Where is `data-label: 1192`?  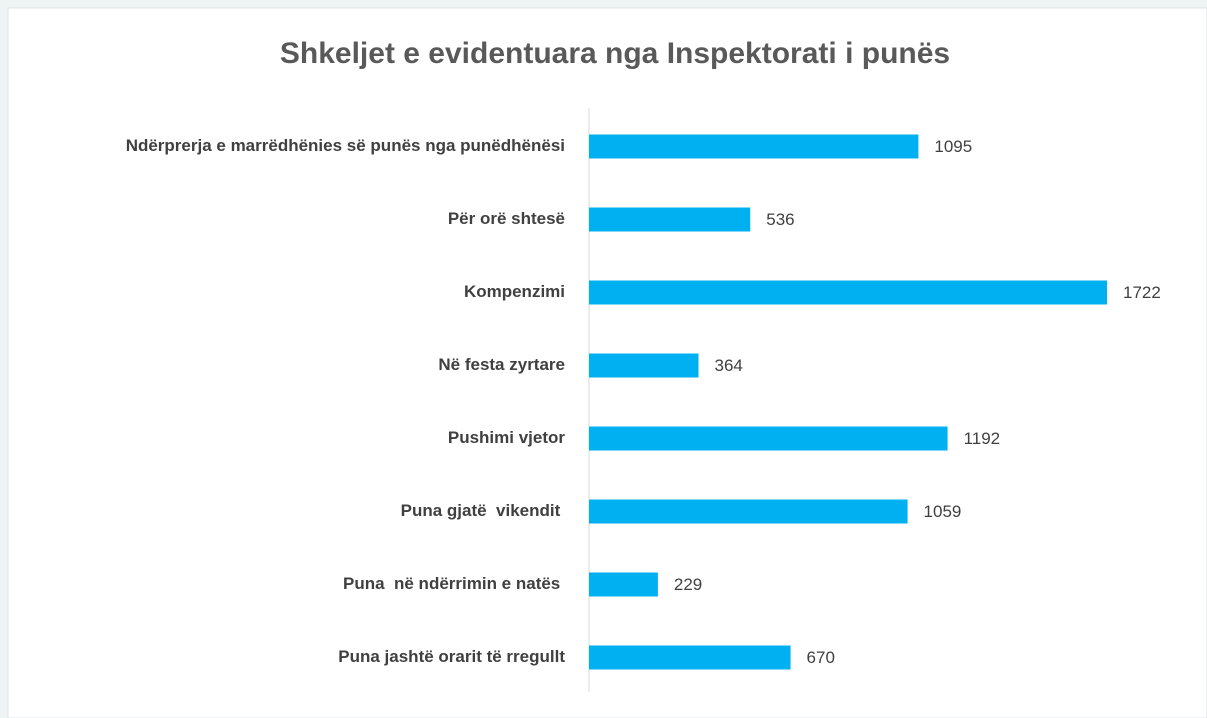 data-label: 1192 is located at coordinates (982, 438).